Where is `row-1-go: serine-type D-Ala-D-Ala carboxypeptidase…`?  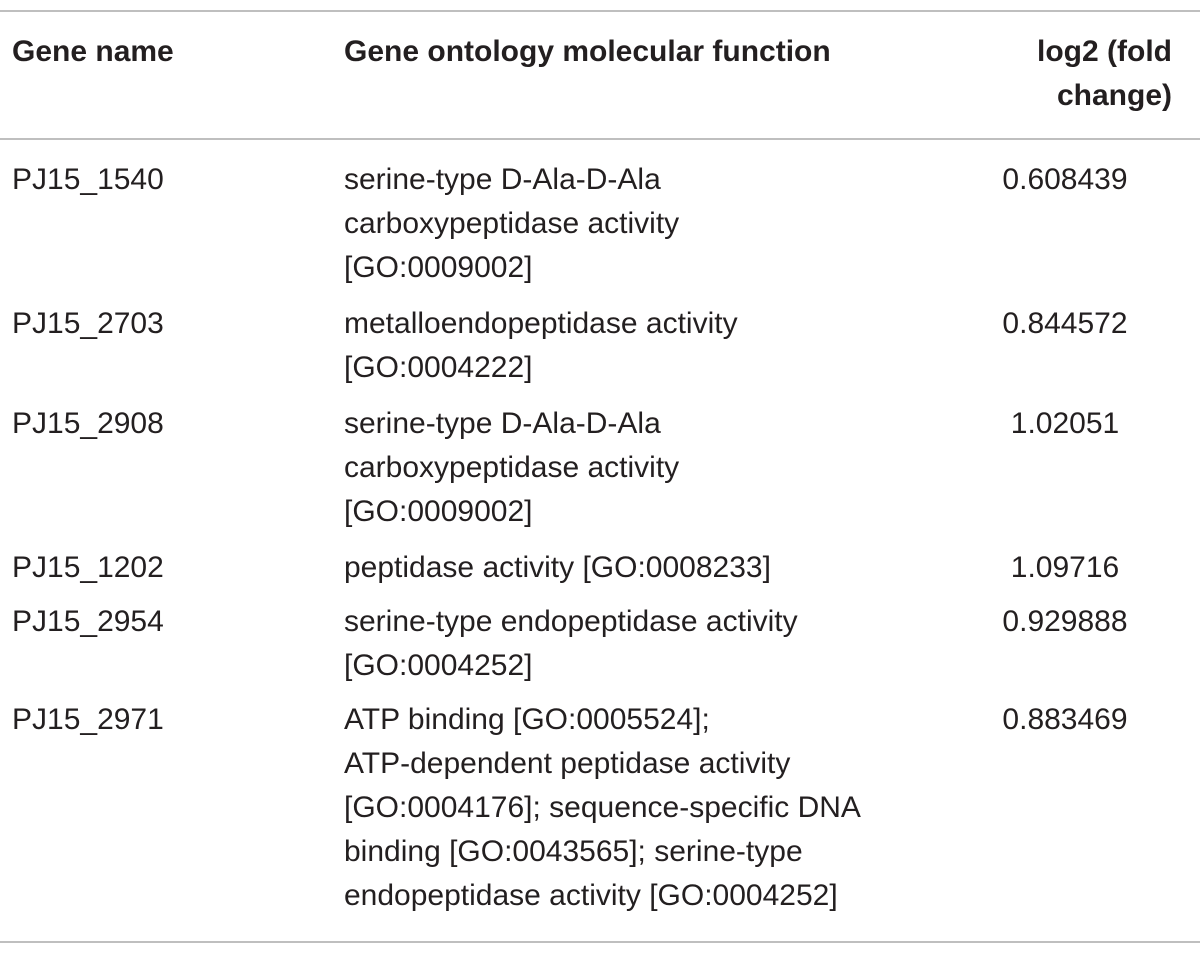 row-1-go: serine-type D-Ala-D-Ala carboxypeptidase… is located at coordinates (512, 223).